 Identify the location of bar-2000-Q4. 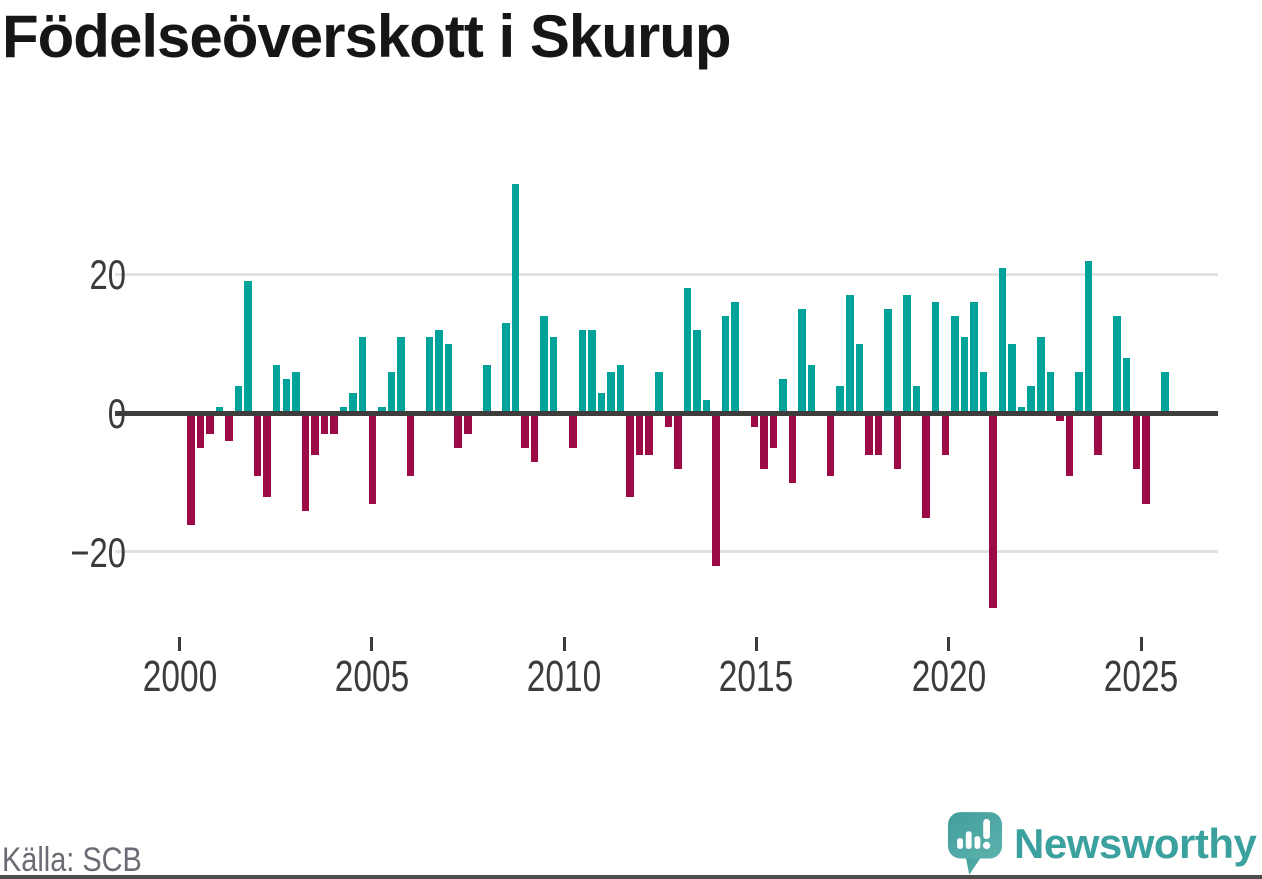
(219, 410).